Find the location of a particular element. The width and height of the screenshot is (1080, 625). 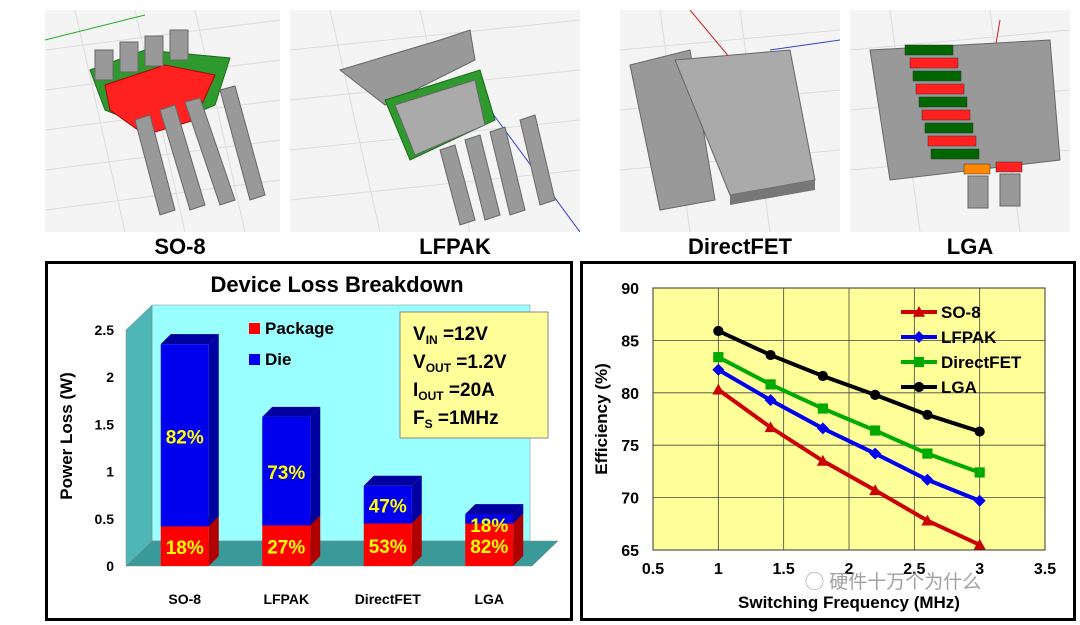

legend-item: DirectFET is located at coordinates (961, 362).